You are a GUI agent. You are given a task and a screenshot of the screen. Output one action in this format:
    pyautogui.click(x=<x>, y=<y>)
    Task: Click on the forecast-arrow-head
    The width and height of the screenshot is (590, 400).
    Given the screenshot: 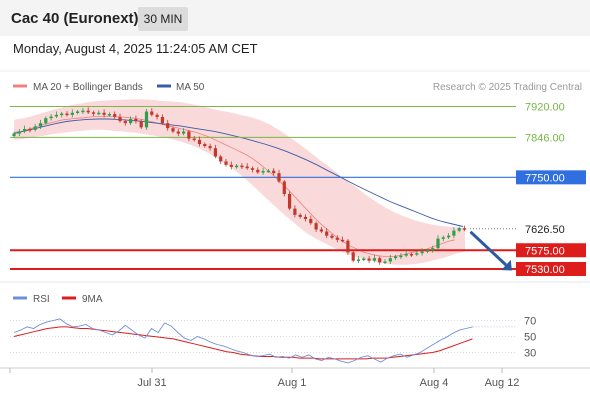 What is the action you would take?
    pyautogui.click(x=506, y=265)
    